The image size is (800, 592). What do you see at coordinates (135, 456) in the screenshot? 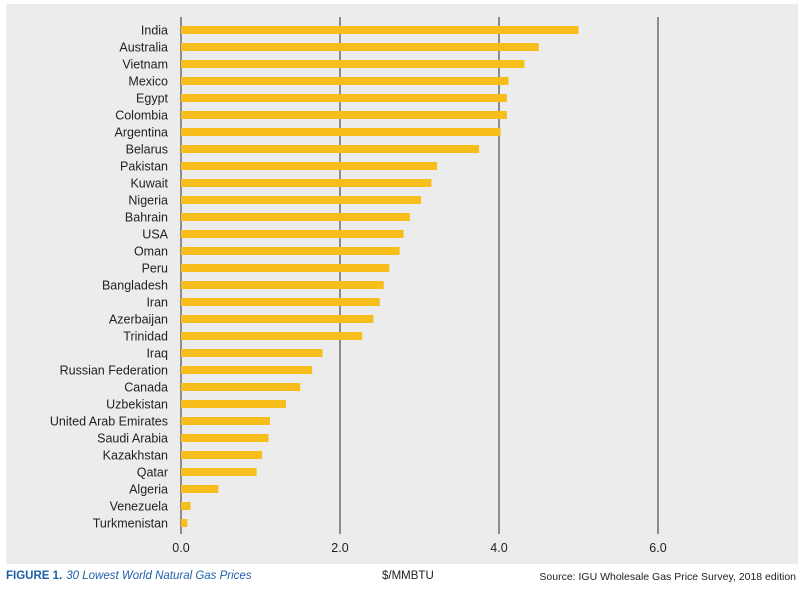
I see `category-label: Kazakhstan` at bounding box center [135, 456].